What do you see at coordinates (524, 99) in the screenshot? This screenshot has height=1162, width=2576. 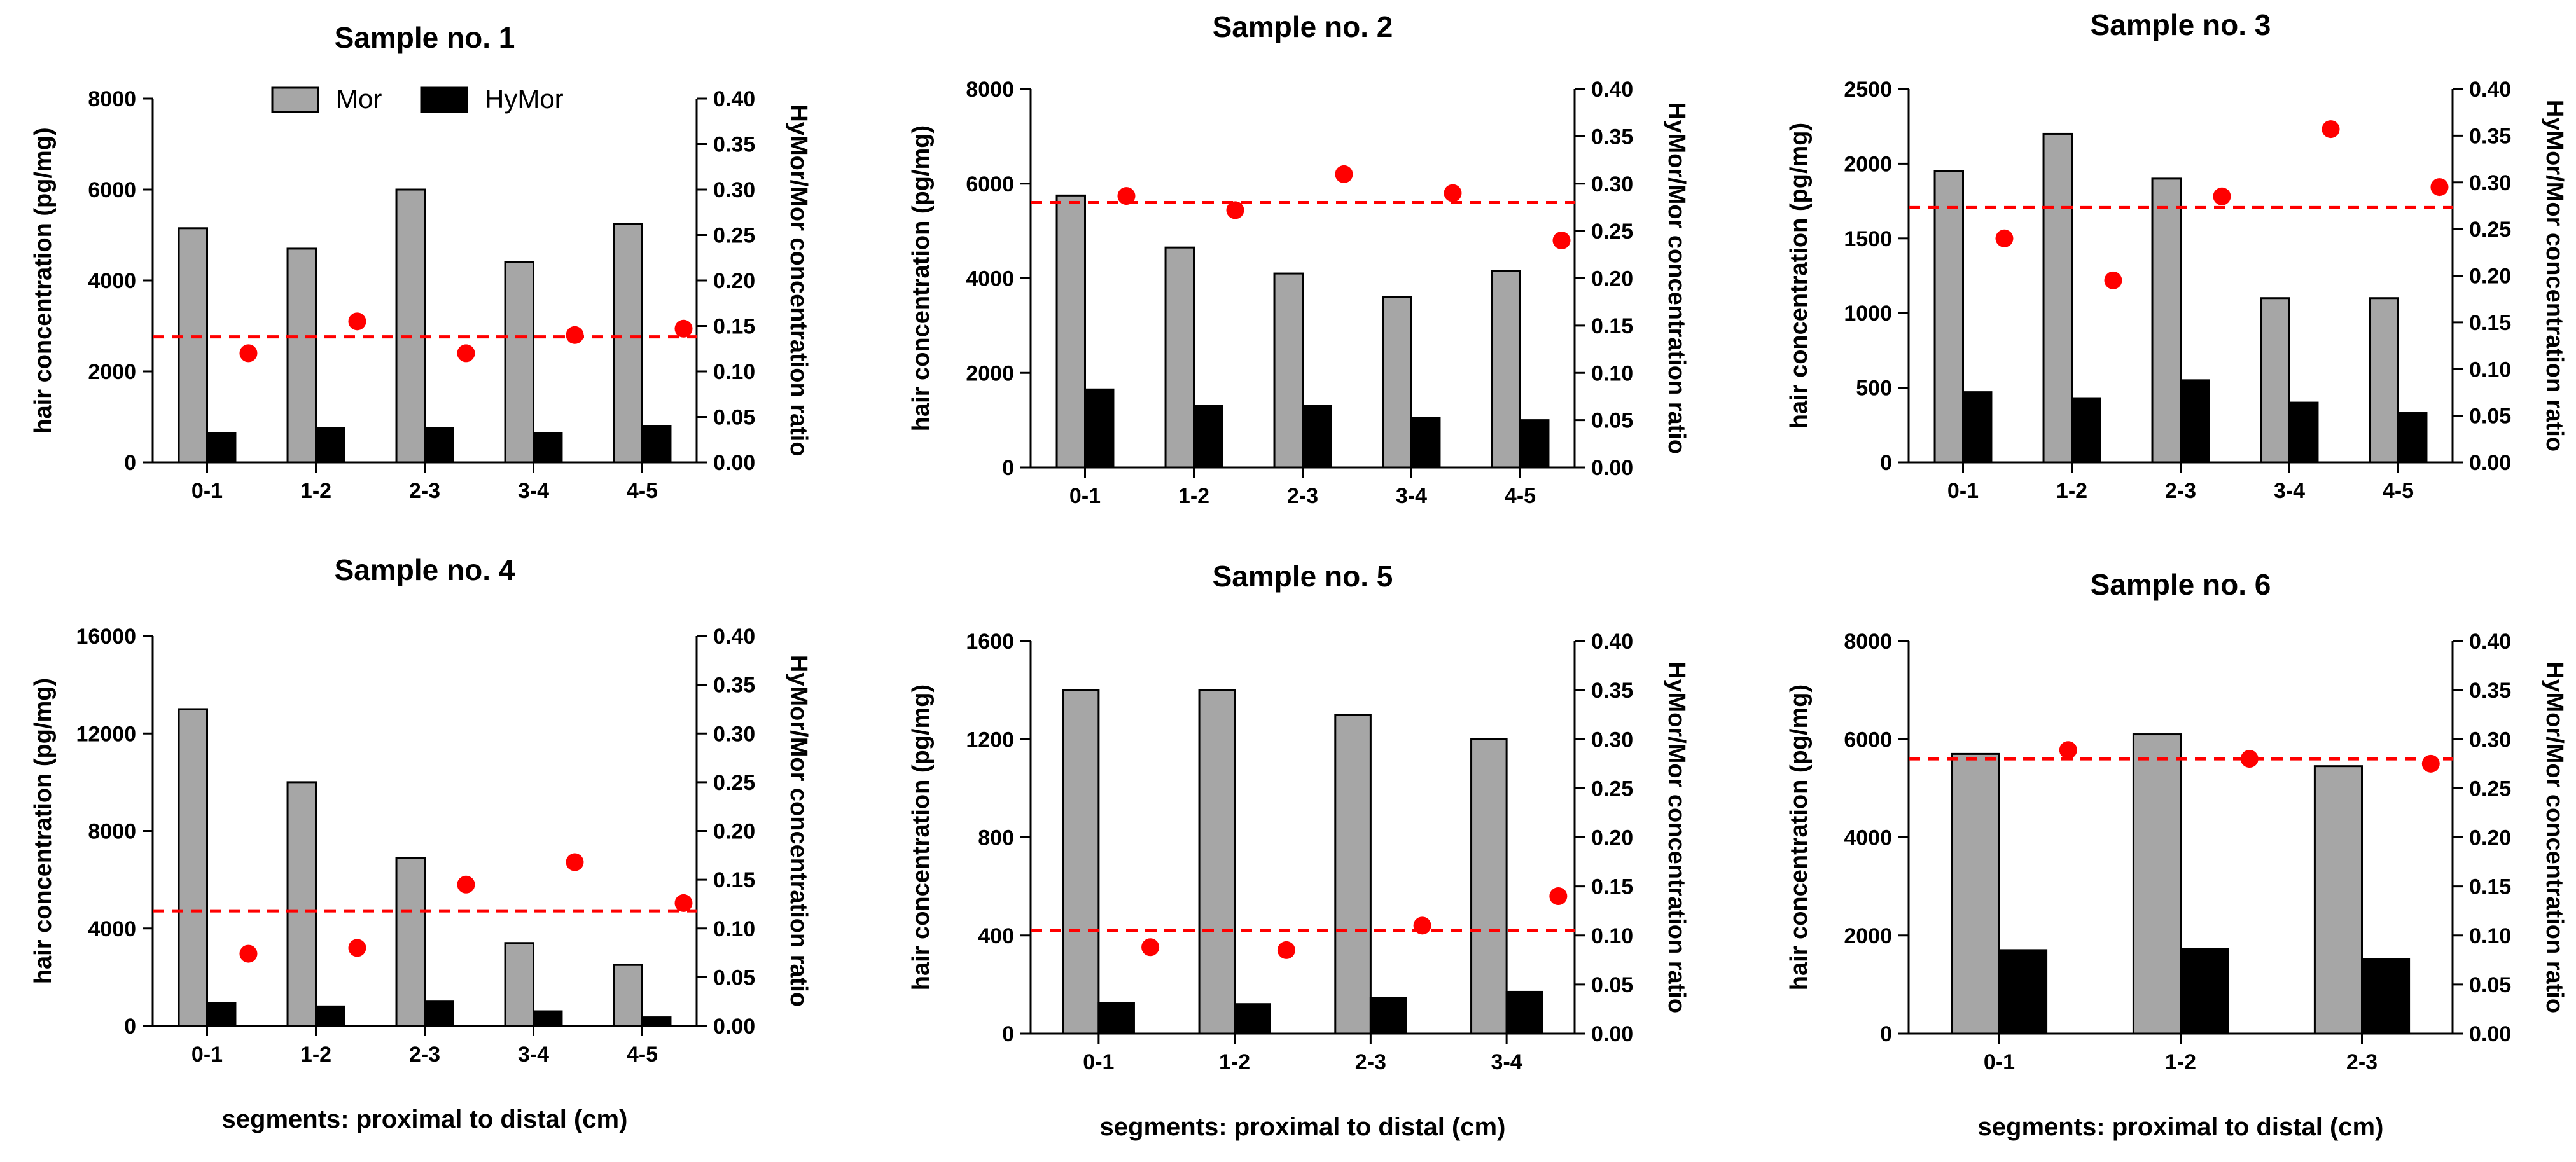 I see `legend-label-hymor: HyMor` at bounding box center [524, 99].